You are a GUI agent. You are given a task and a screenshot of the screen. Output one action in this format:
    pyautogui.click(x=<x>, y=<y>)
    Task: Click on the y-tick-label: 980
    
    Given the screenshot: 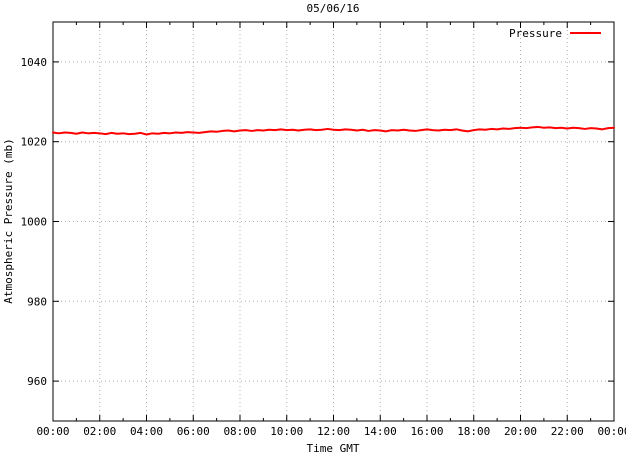 What is the action you would take?
    pyautogui.click(x=37, y=301)
    